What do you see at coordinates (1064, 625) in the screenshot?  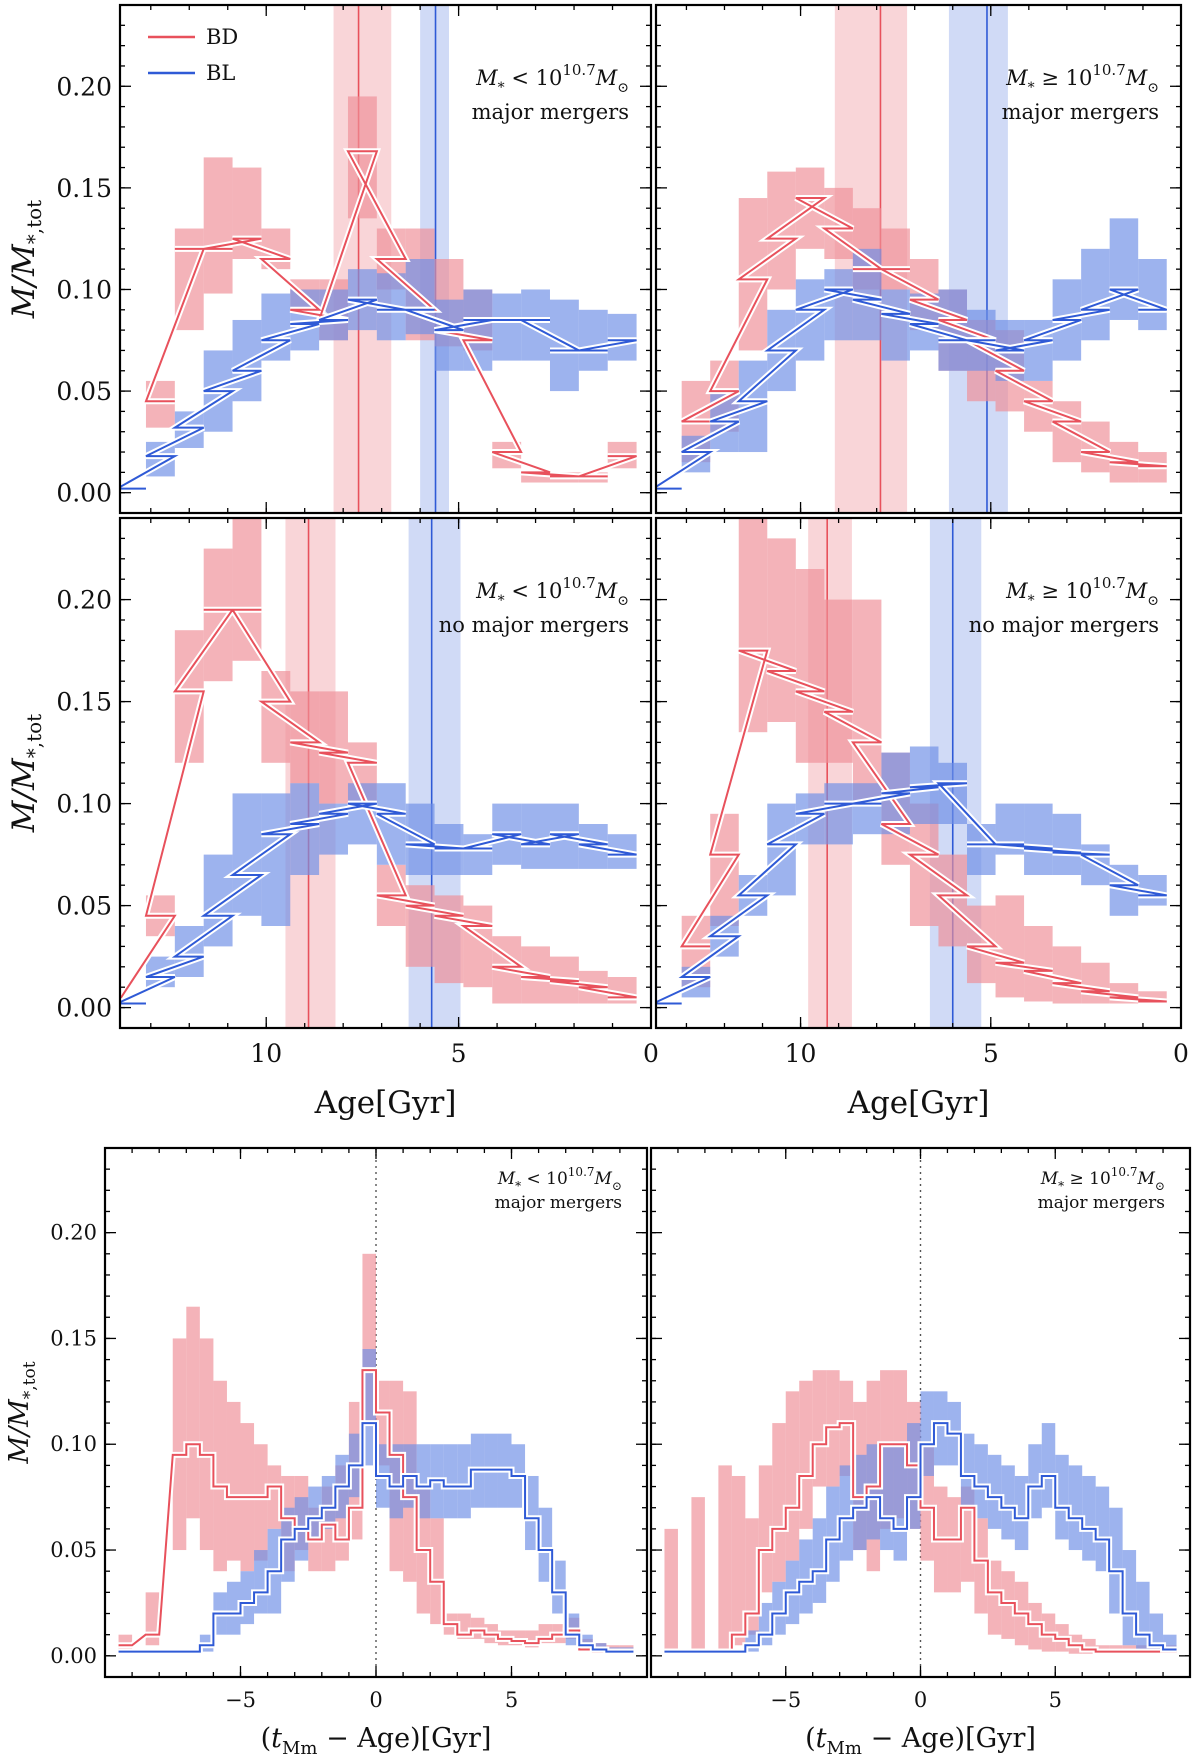 I see `annotation-sample: no major mergers` at bounding box center [1064, 625].